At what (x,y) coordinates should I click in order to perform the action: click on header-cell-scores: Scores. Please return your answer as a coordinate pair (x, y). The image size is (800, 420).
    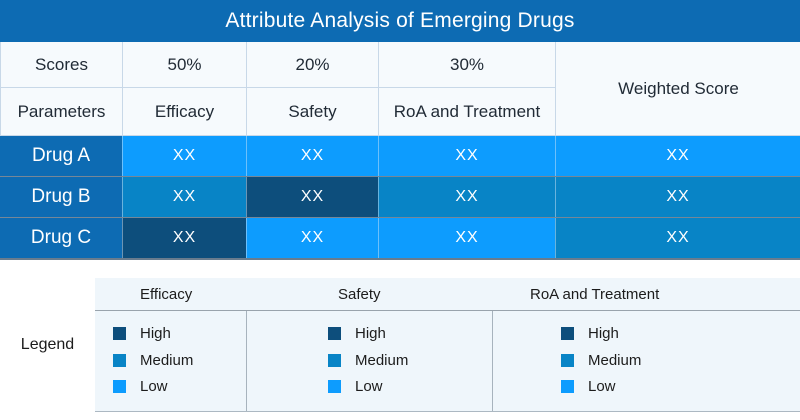
    Looking at the image, I should click on (62, 65).